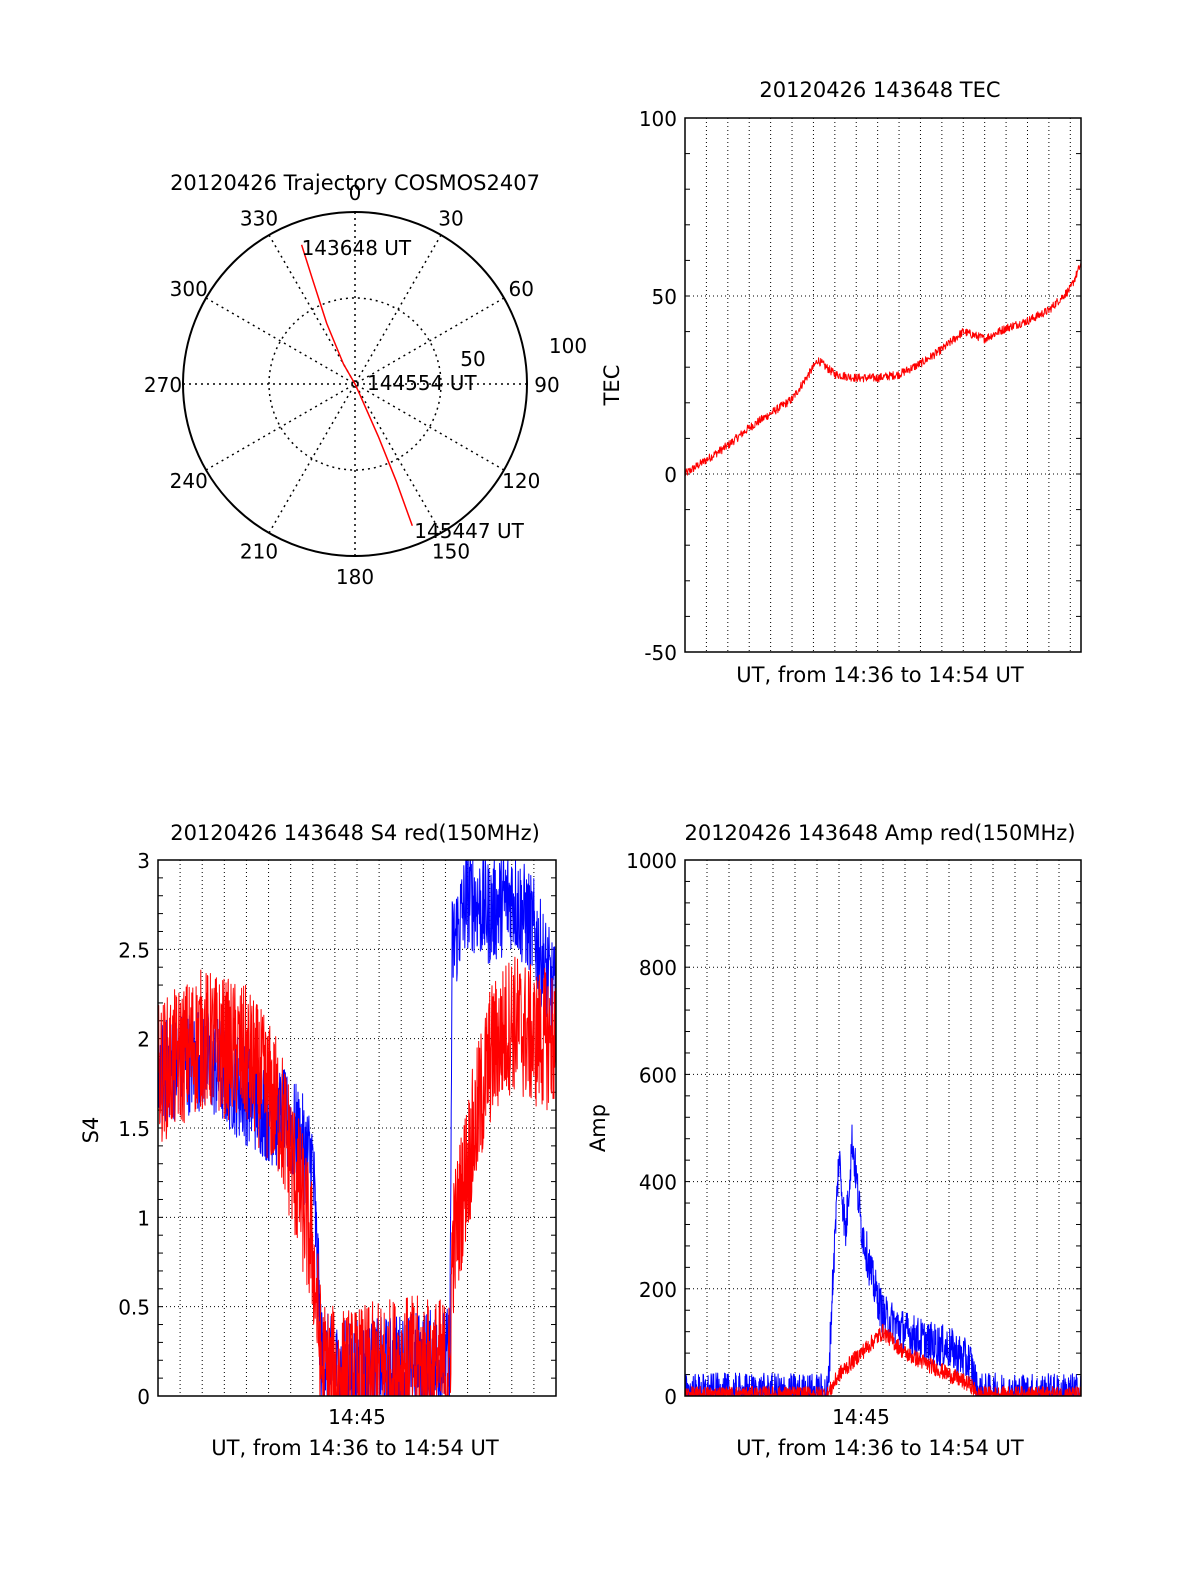  I want to click on polar-annotations: 143648 UT 144554 UT 145447 UT, so click(413, 389).